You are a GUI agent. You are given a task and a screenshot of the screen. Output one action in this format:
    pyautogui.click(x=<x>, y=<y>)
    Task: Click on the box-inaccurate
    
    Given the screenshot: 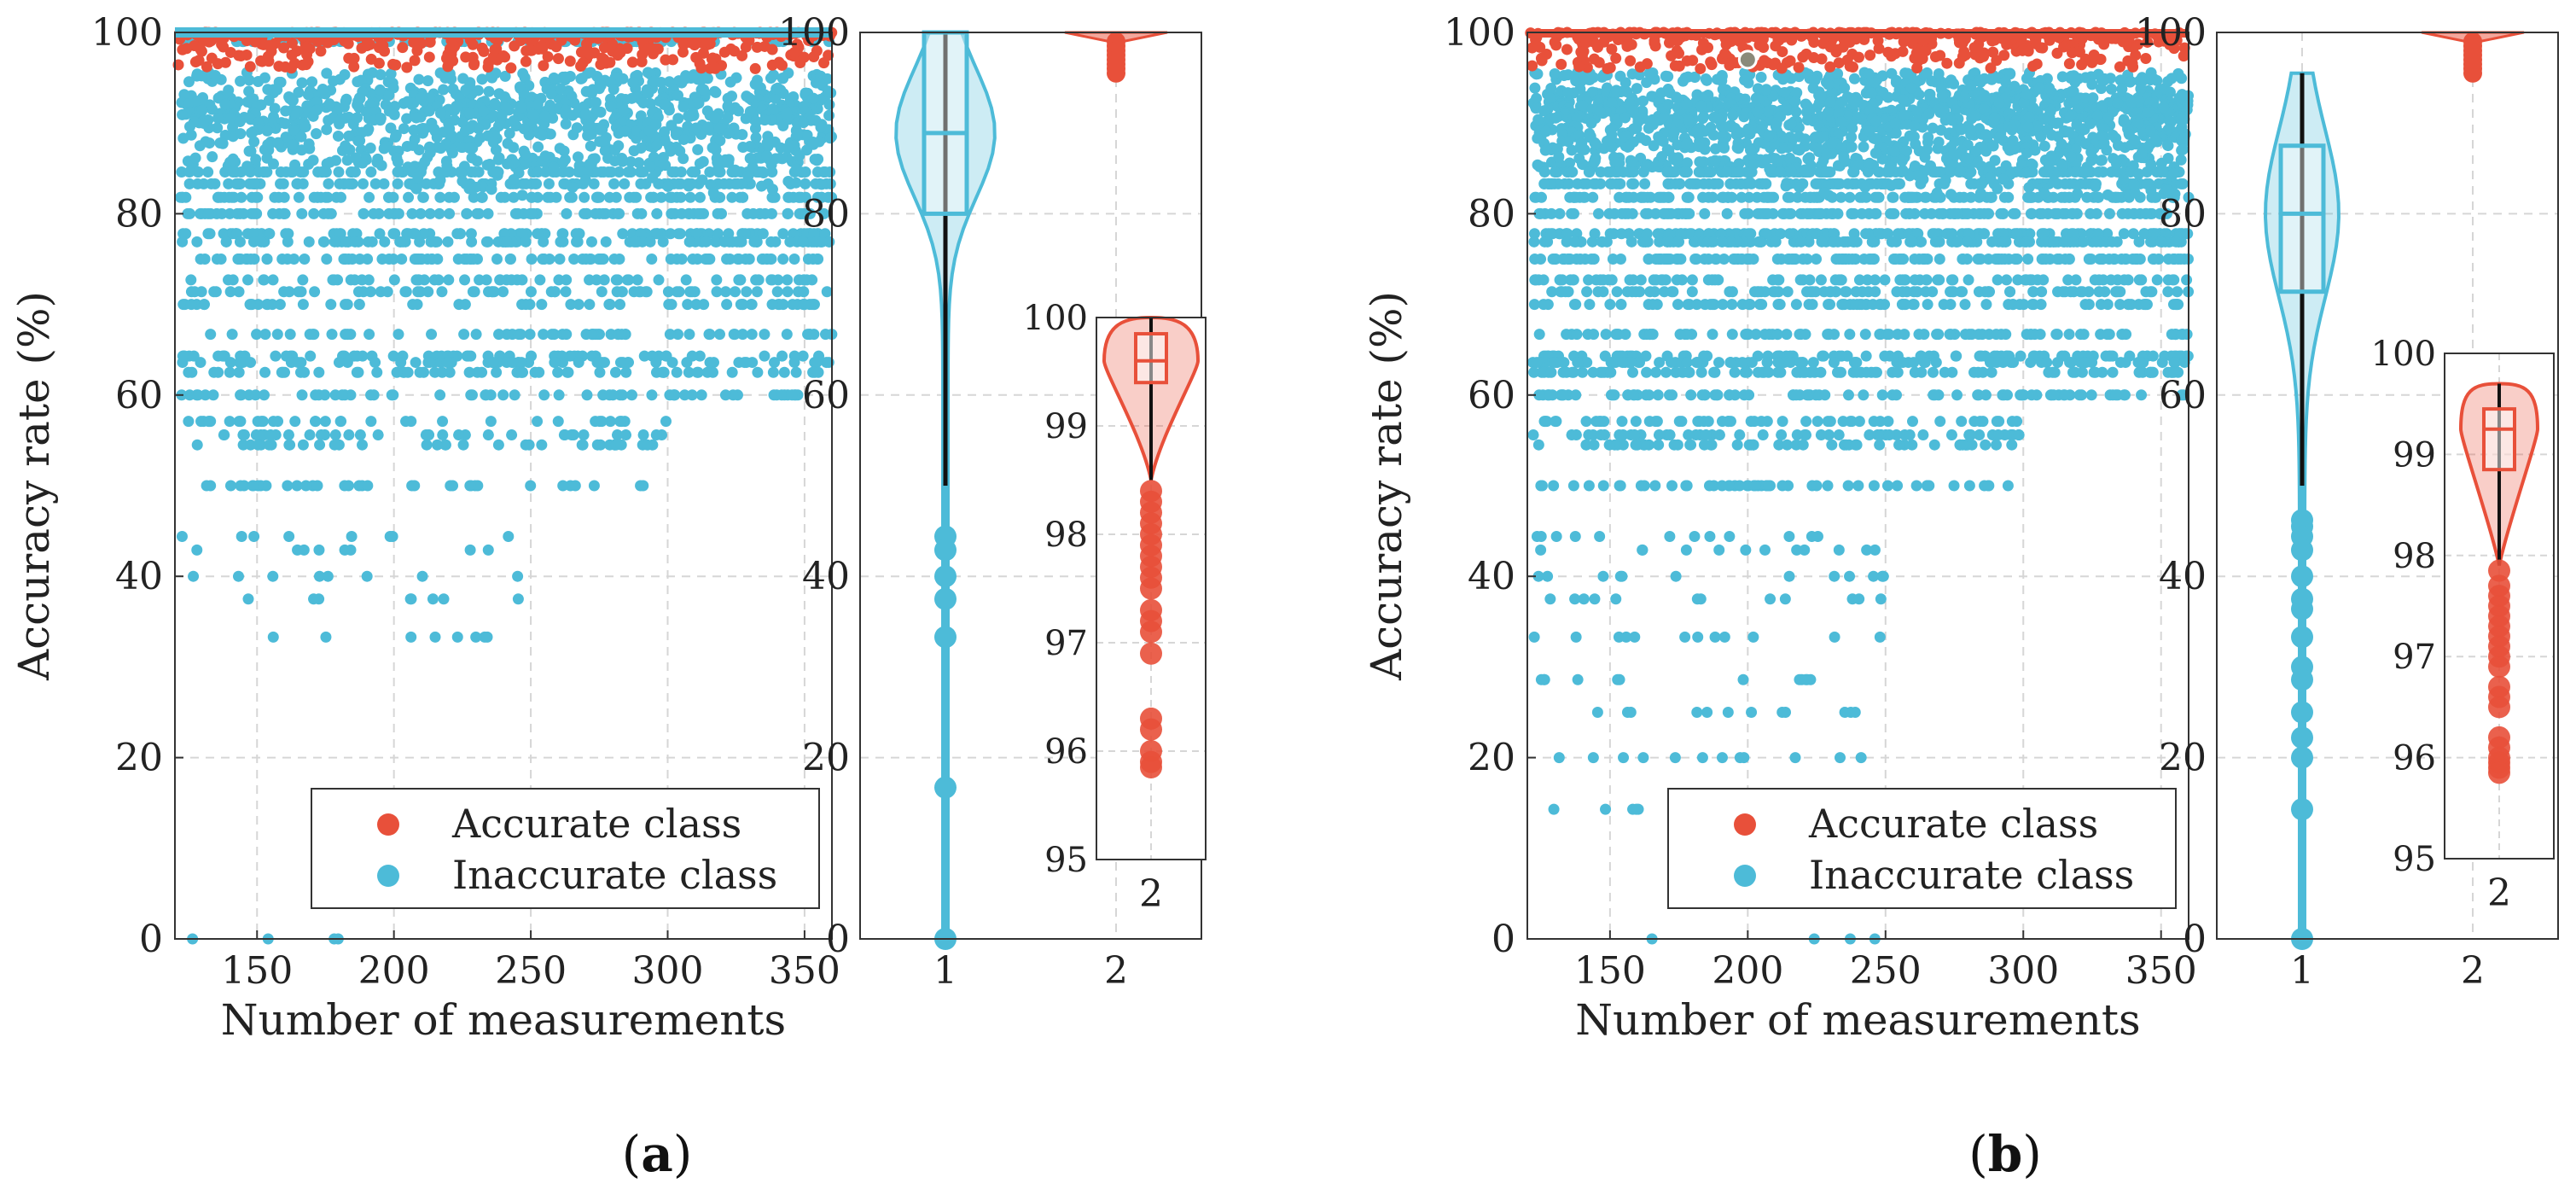 What is the action you would take?
    pyautogui.click(x=945, y=123)
    